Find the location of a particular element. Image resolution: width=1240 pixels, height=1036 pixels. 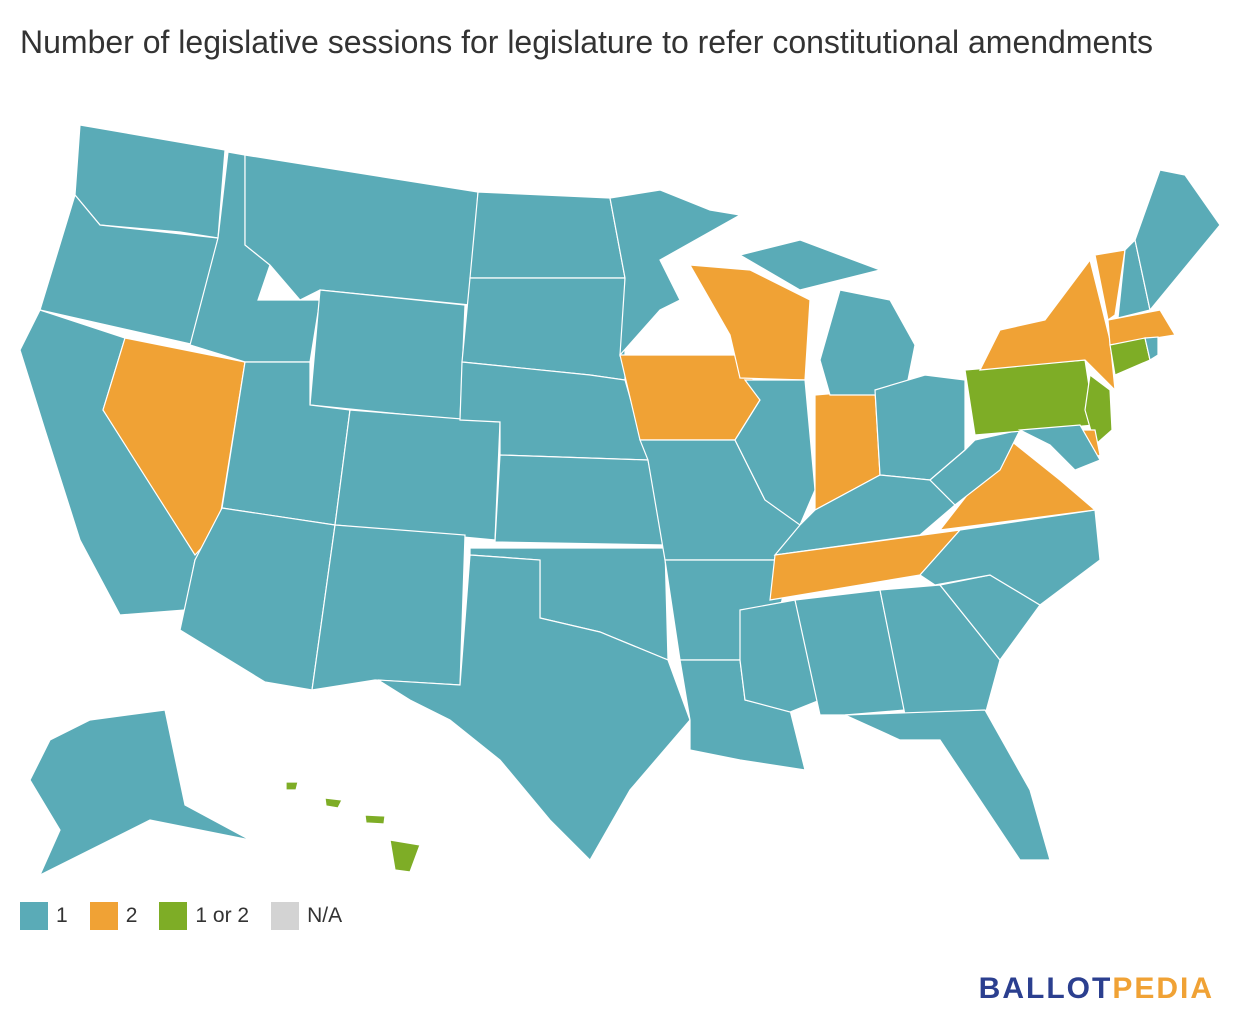

logo-text: PEDIA is located at coordinates (1163, 988).